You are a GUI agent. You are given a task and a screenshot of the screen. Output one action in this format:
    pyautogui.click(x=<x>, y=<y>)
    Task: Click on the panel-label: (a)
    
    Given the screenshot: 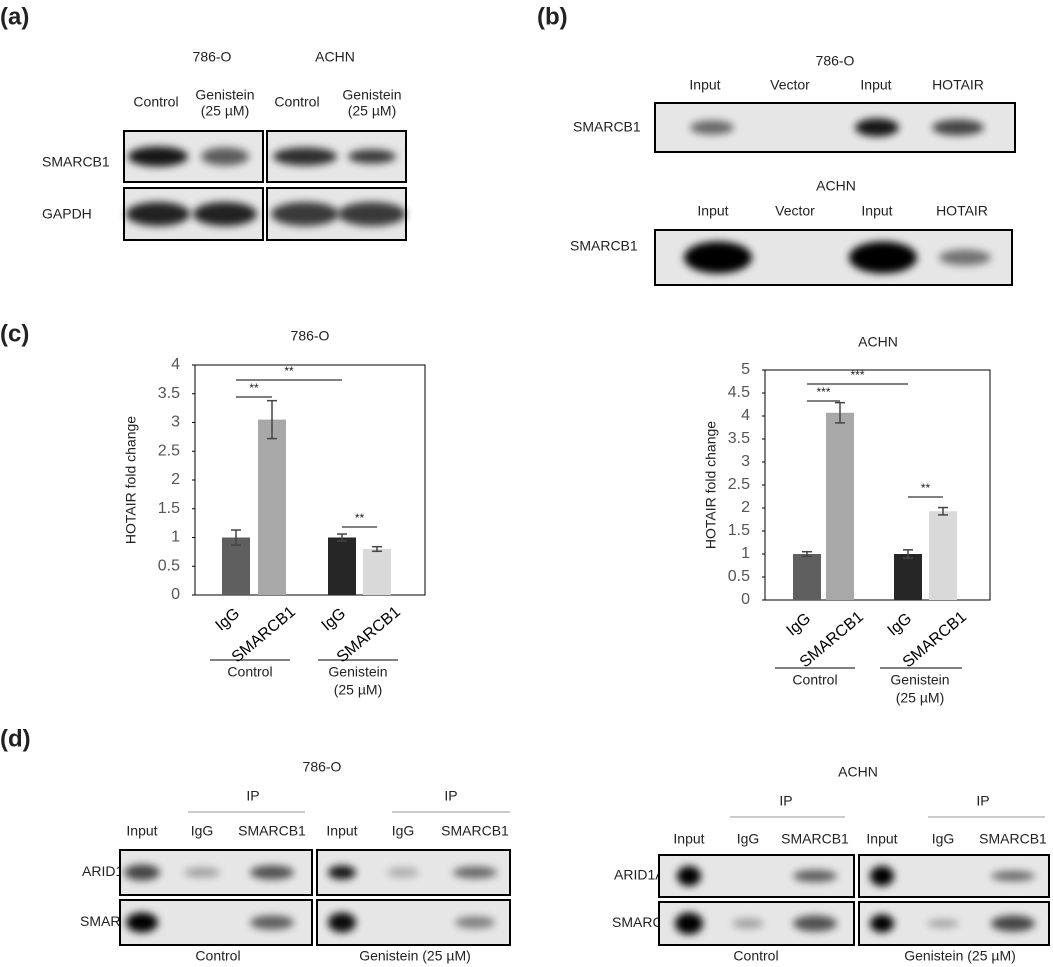 What is the action you would take?
    pyautogui.click(x=14, y=16)
    